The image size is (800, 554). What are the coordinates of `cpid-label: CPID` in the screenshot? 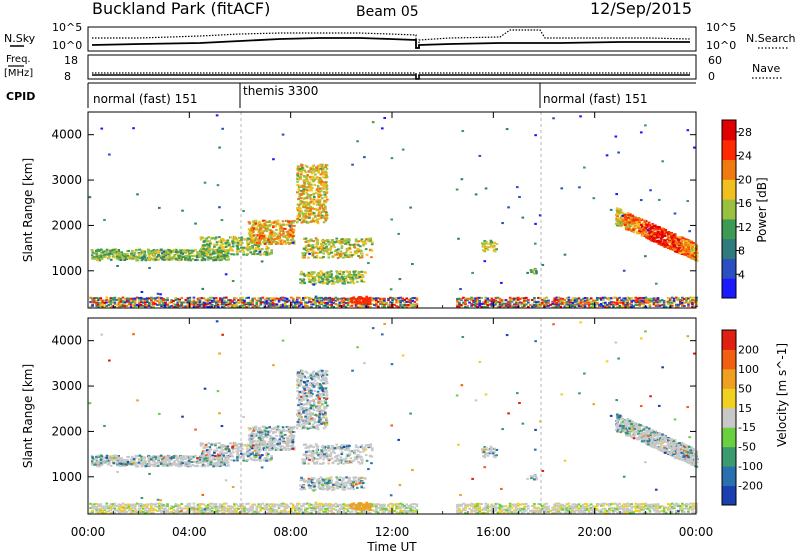 It's located at (20, 96).